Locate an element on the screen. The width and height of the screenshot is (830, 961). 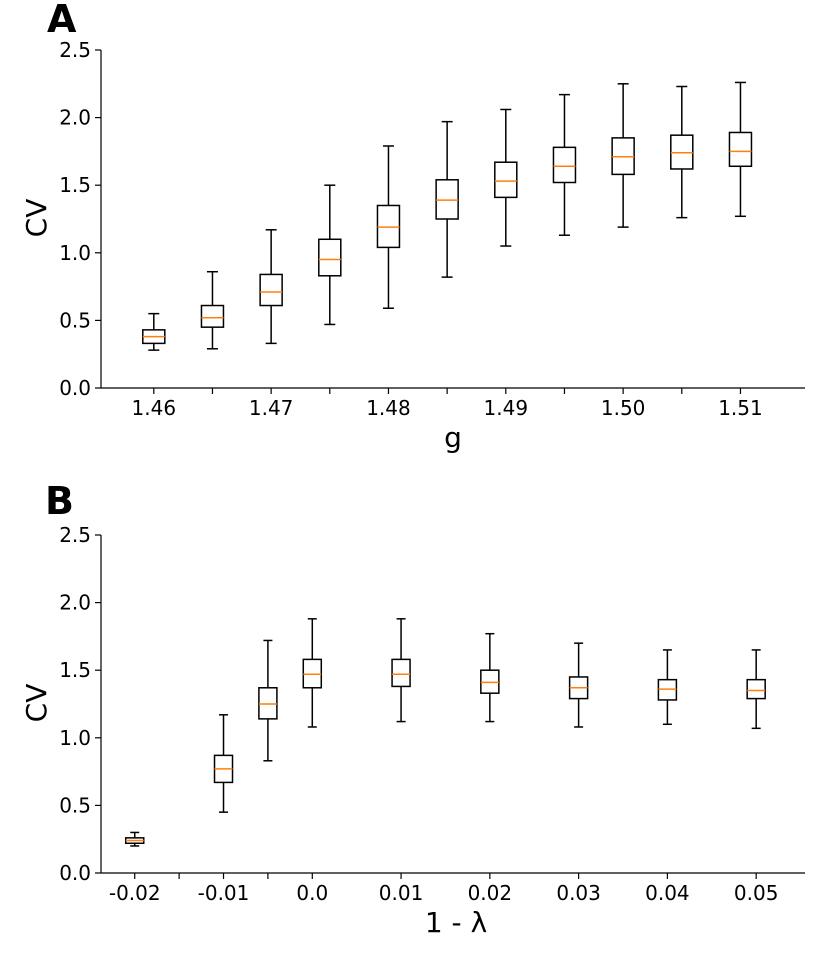
x-tick-label: 1.47 is located at coordinates (271, 408).